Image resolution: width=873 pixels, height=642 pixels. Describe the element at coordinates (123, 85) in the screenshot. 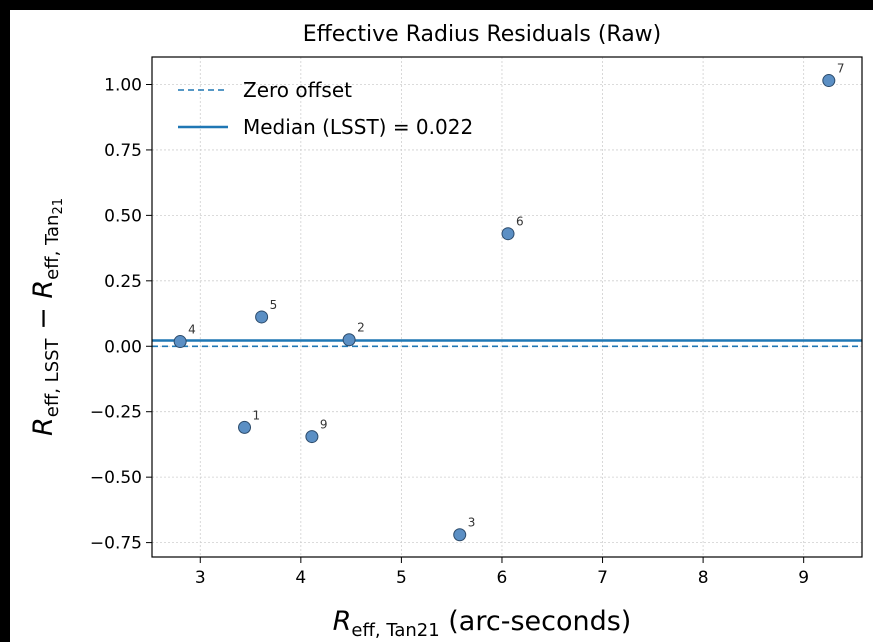

I see `y-tick-label: 1.00` at that location.